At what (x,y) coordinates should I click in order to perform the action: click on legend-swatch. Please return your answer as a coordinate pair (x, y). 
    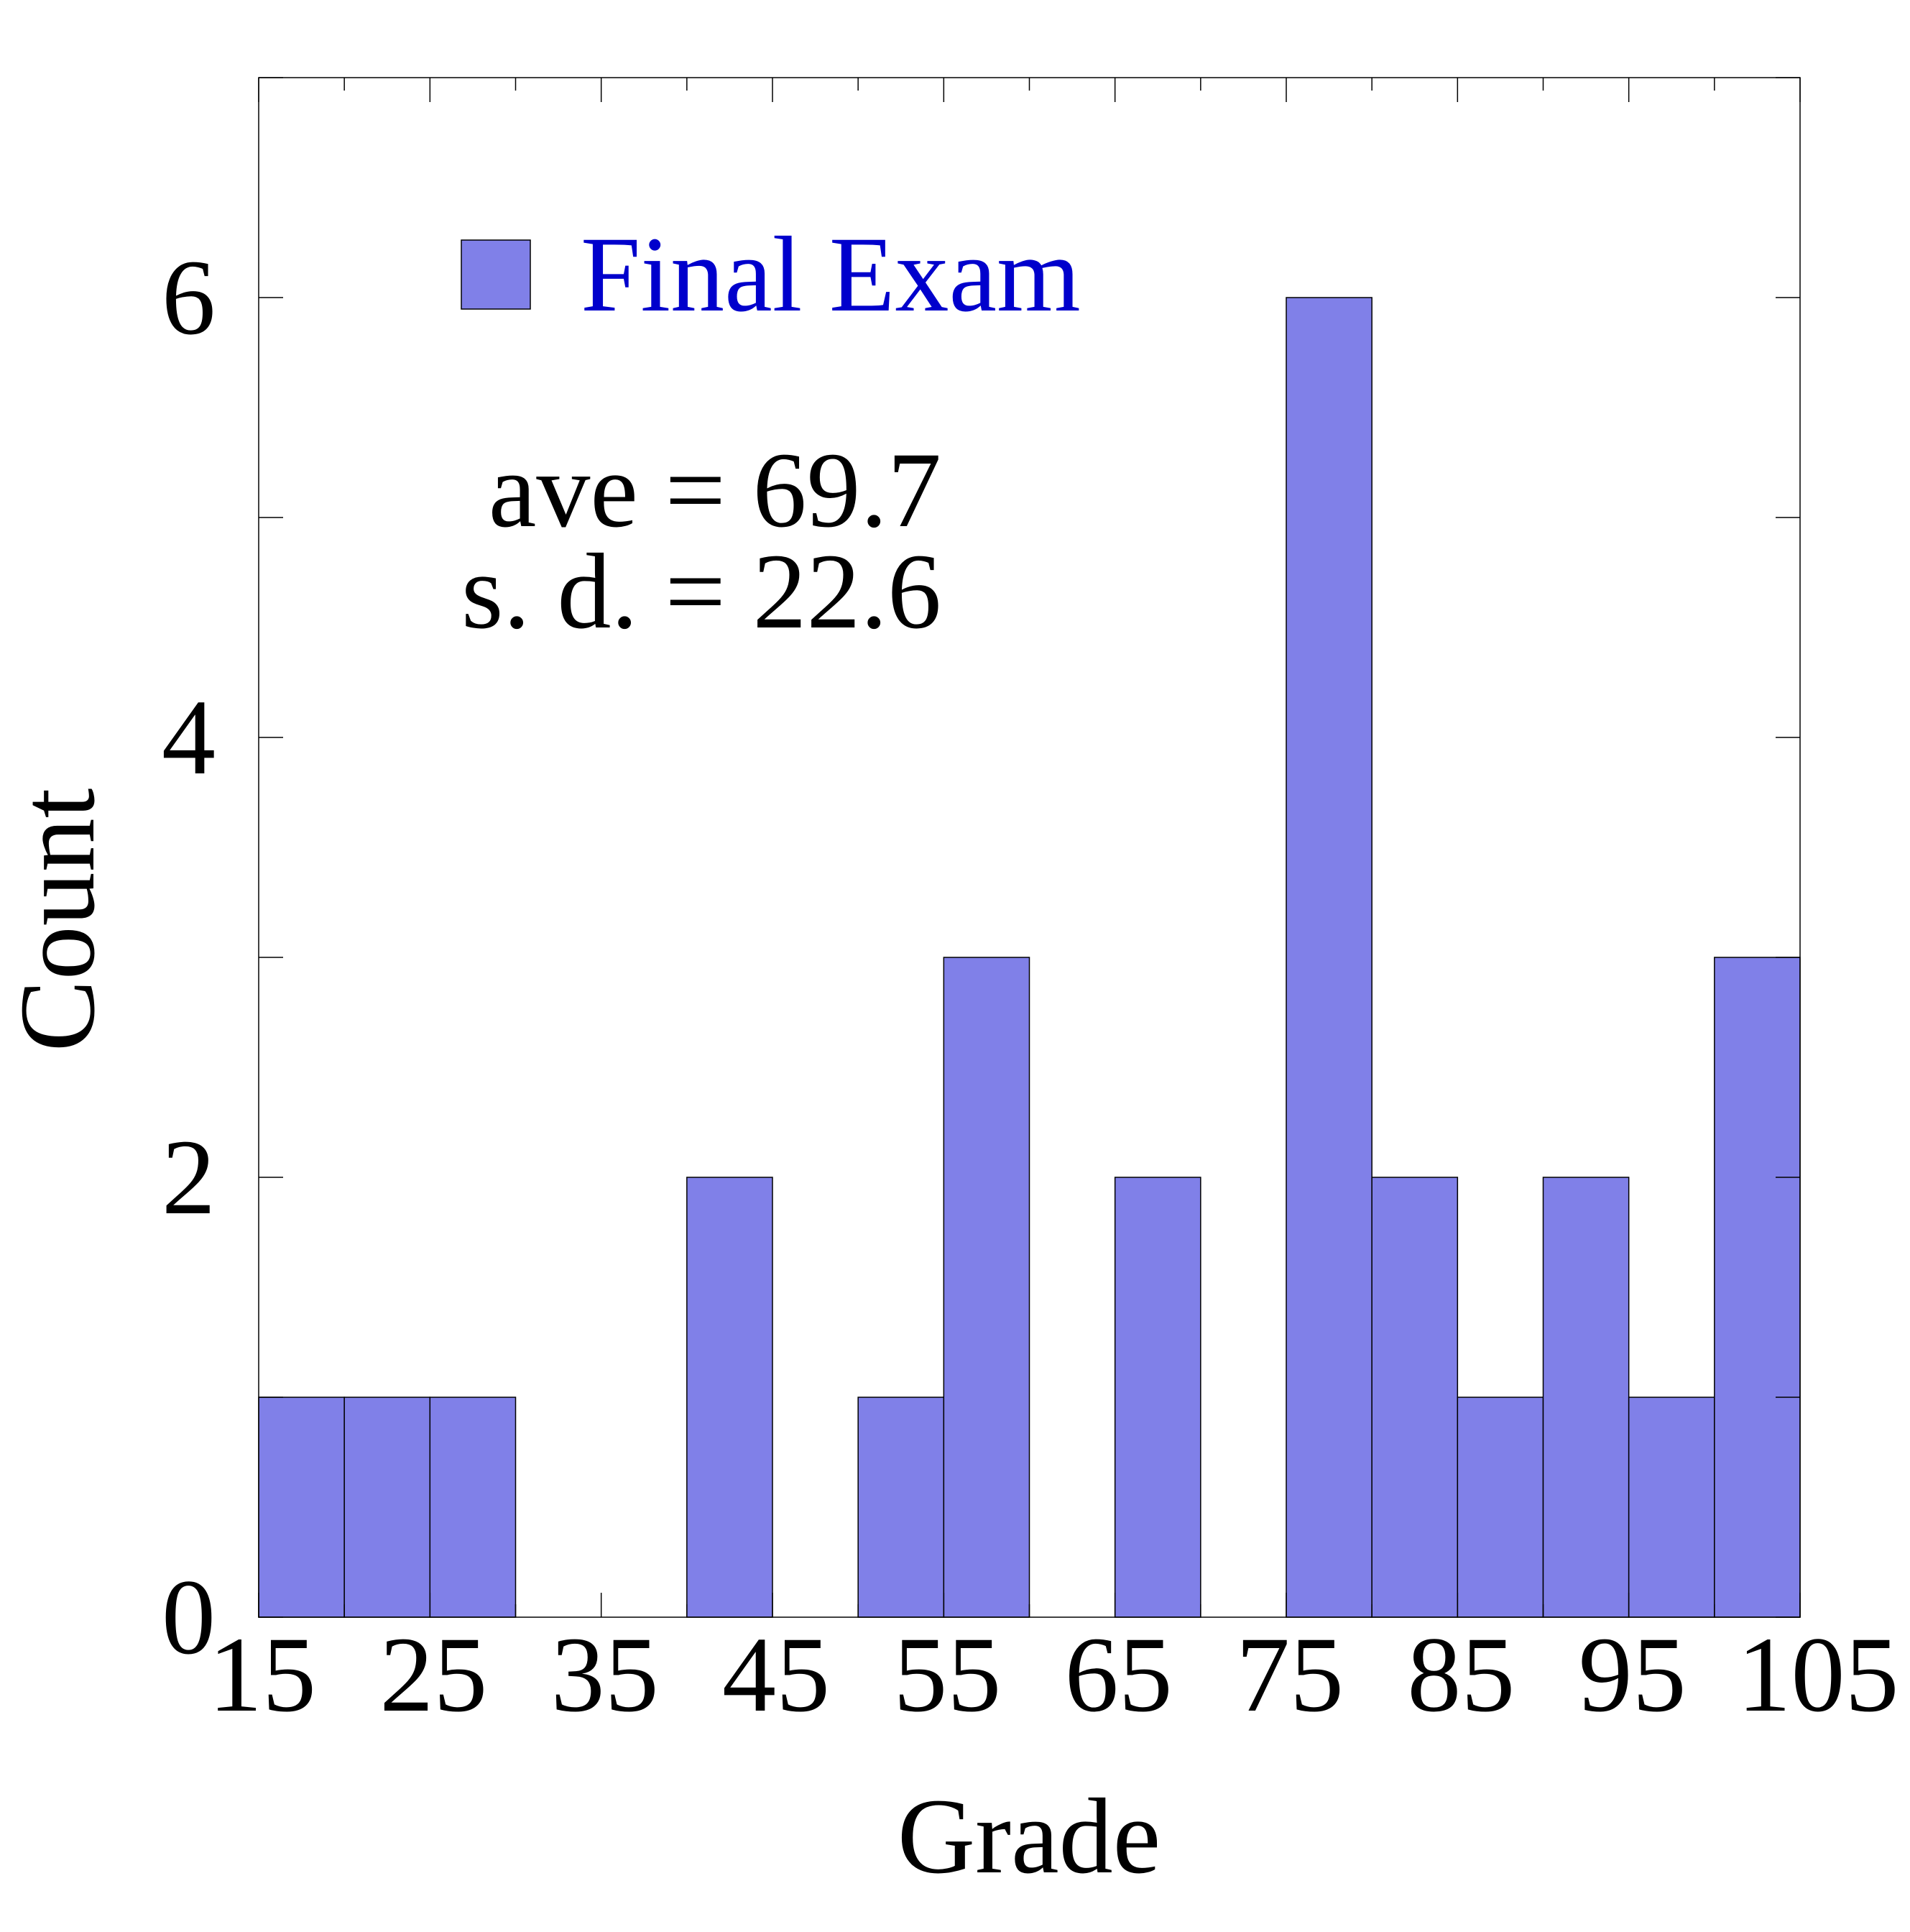
    Looking at the image, I should click on (496, 274).